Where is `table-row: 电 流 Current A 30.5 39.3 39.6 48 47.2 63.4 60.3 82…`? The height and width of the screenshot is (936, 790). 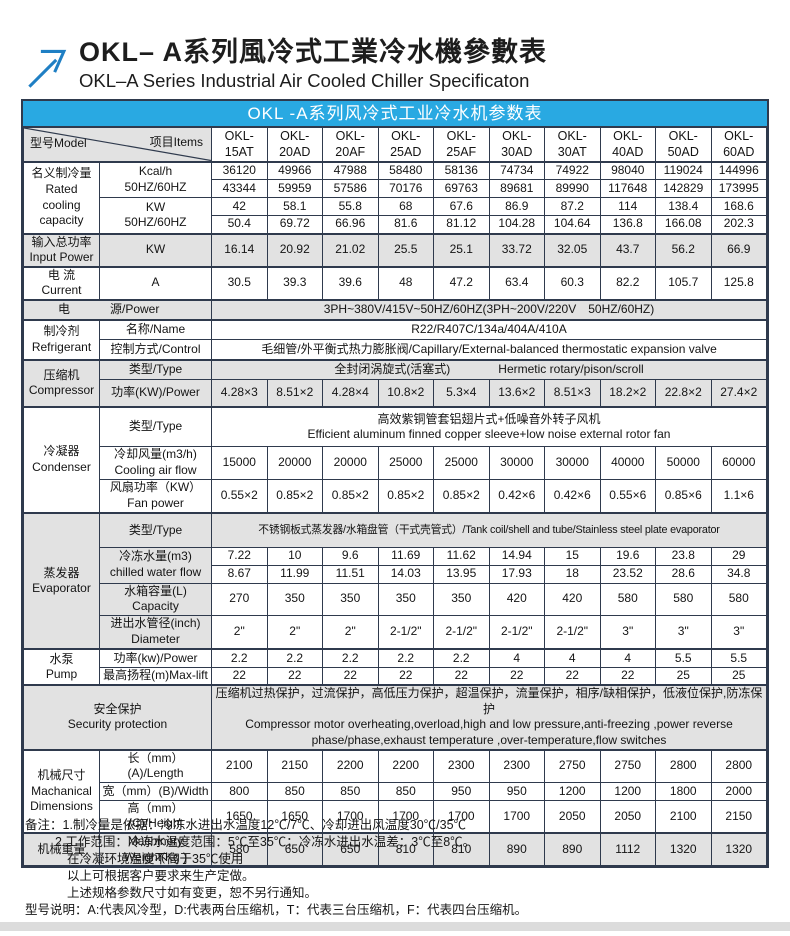
table-row: 电 流 Current A 30.5 39.3 39.6 48 47.2 63.4 60.3 82… is located at coordinates (395, 283).